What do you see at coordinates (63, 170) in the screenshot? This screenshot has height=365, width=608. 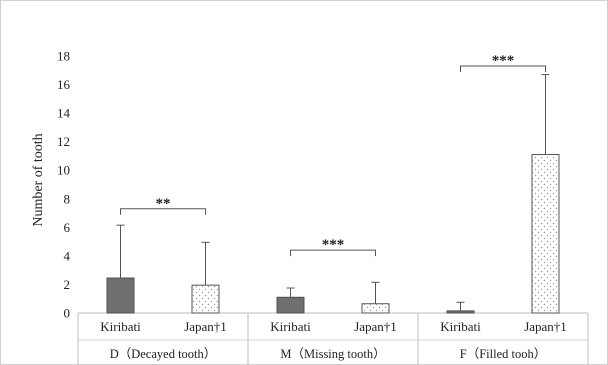 I see `y-tick-label: 10` at bounding box center [63, 170].